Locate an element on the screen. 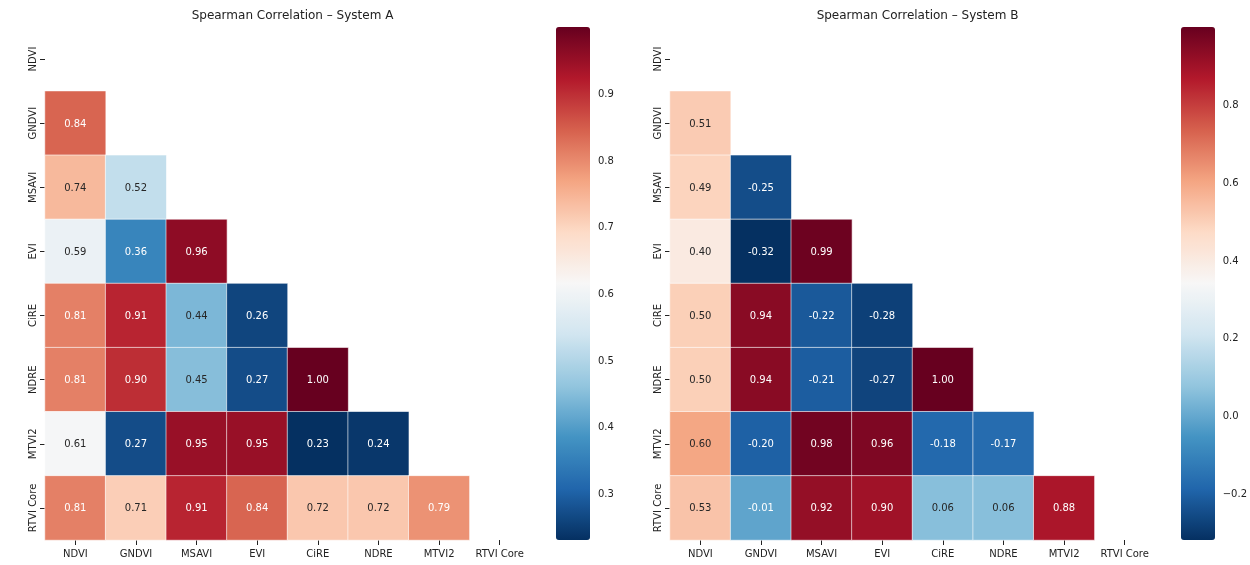 This screenshot has height=565, width=1250. color-bar-label: 0.9 is located at coordinates (606, 94).